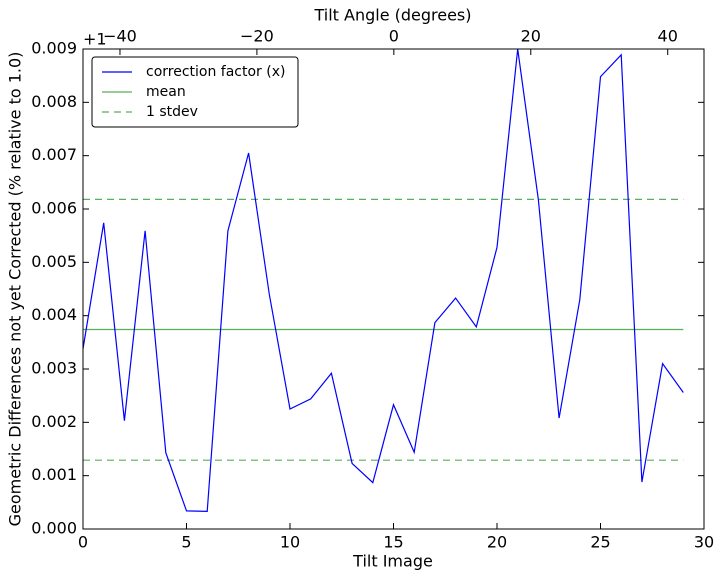  I want to click on x2-tick-label: −40, so click(120, 36).